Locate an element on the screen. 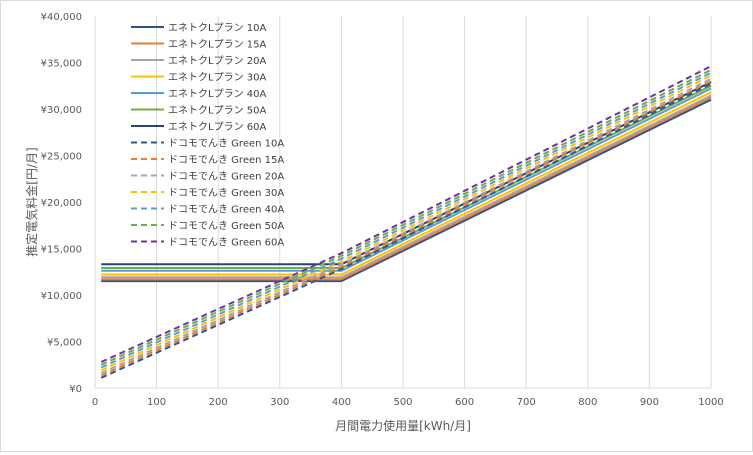 This screenshot has height=455, width=753. x-tick-label: 0 is located at coordinates (95, 402).